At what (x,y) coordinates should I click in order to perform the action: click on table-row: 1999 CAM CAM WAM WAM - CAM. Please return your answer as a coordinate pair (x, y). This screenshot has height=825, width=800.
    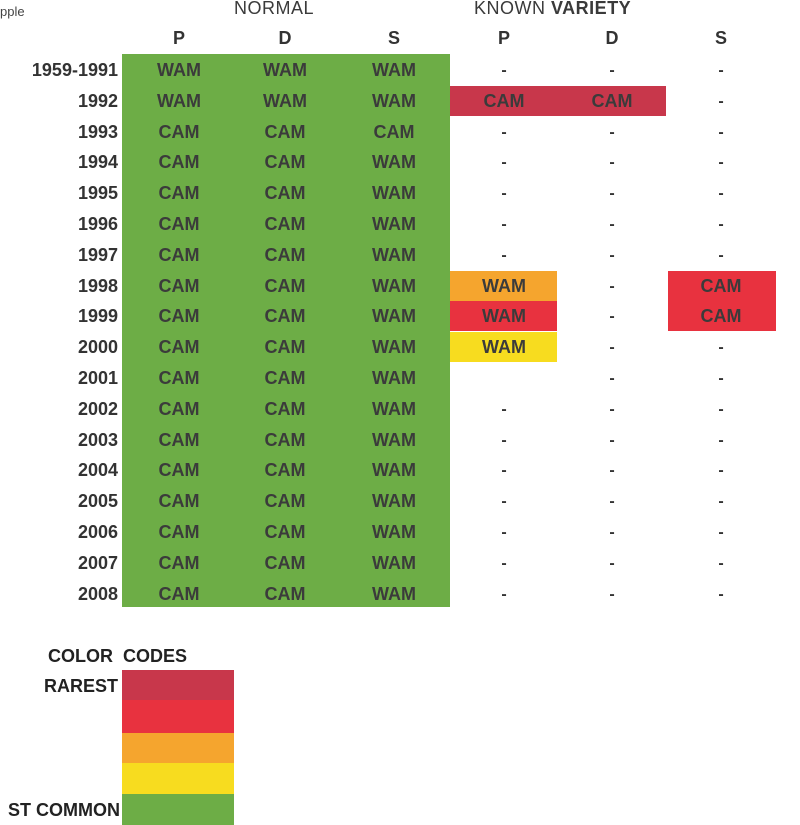
    Looking at the image, I should click on (400, 316).